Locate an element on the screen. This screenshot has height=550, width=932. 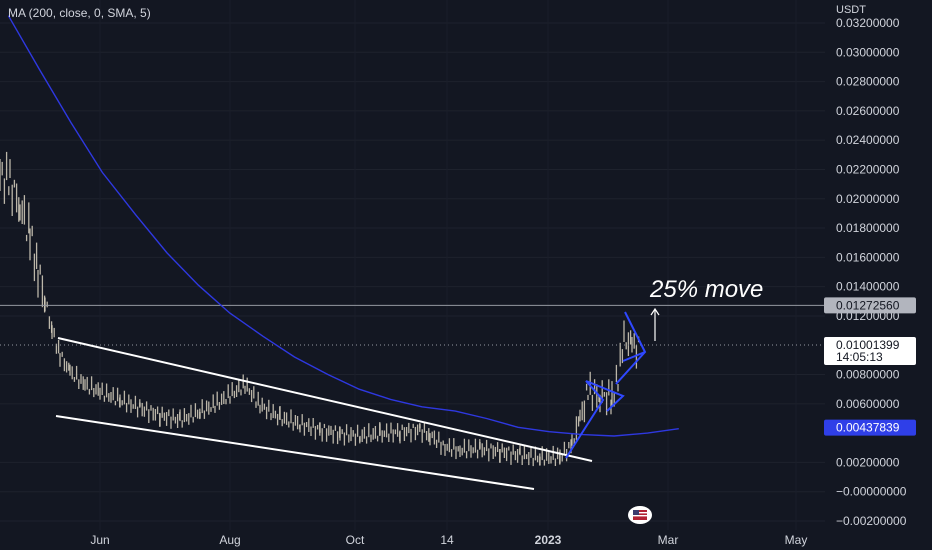
flag-pattern is located at coordinates (595, 419).